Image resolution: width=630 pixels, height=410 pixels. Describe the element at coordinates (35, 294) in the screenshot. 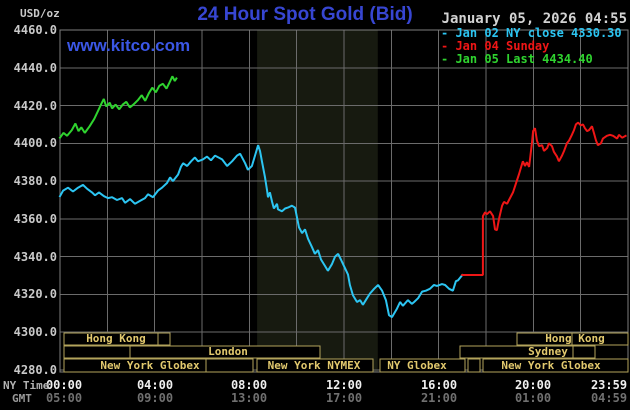

I see `y-axis-tick-label: 4320.0` at that location.